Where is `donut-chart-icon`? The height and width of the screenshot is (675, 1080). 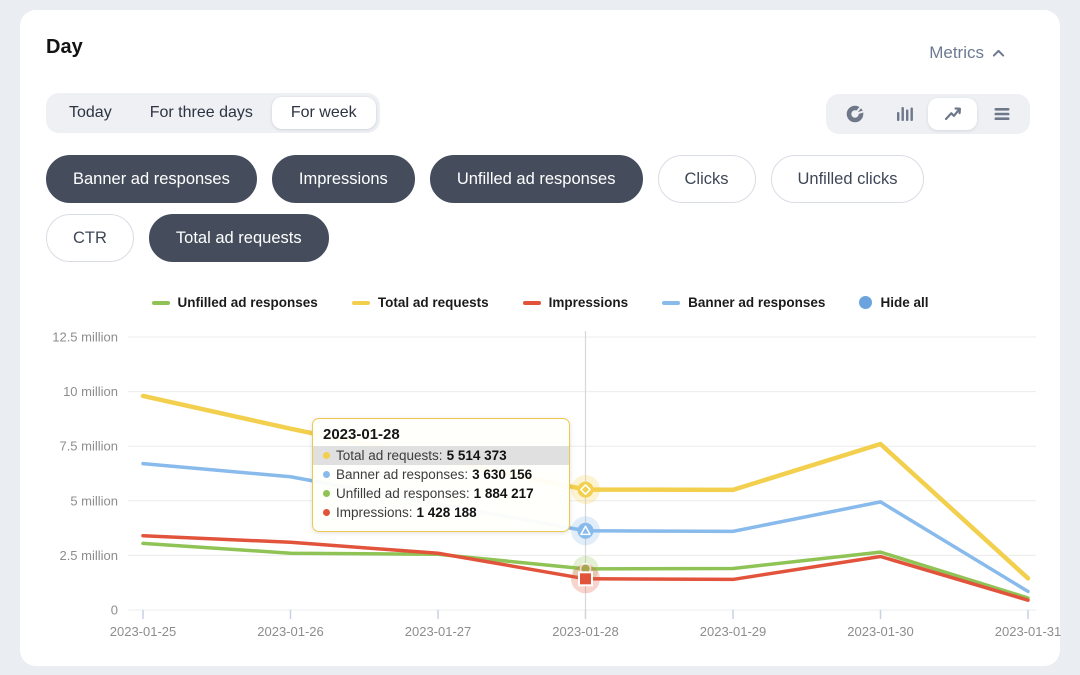
donut-chart-icon is located at coordinates (854, 114).